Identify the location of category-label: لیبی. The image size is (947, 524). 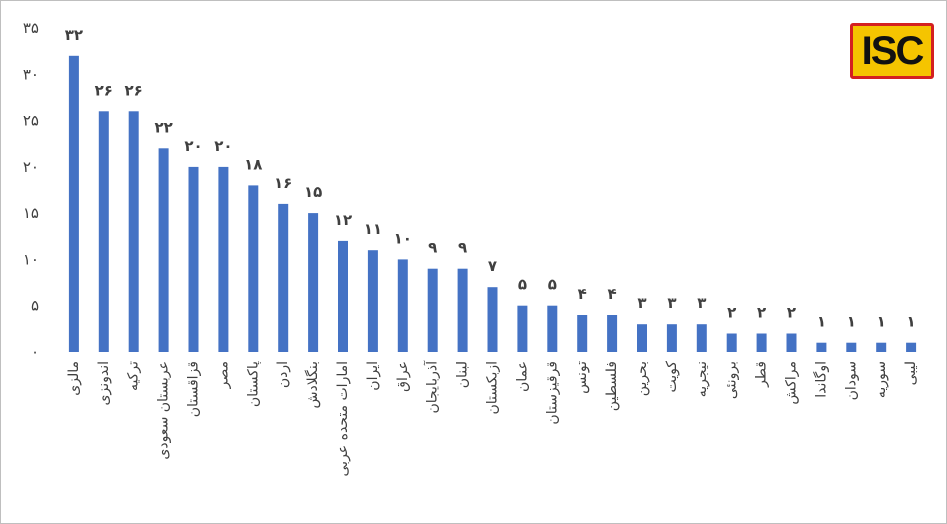
(911, 373).